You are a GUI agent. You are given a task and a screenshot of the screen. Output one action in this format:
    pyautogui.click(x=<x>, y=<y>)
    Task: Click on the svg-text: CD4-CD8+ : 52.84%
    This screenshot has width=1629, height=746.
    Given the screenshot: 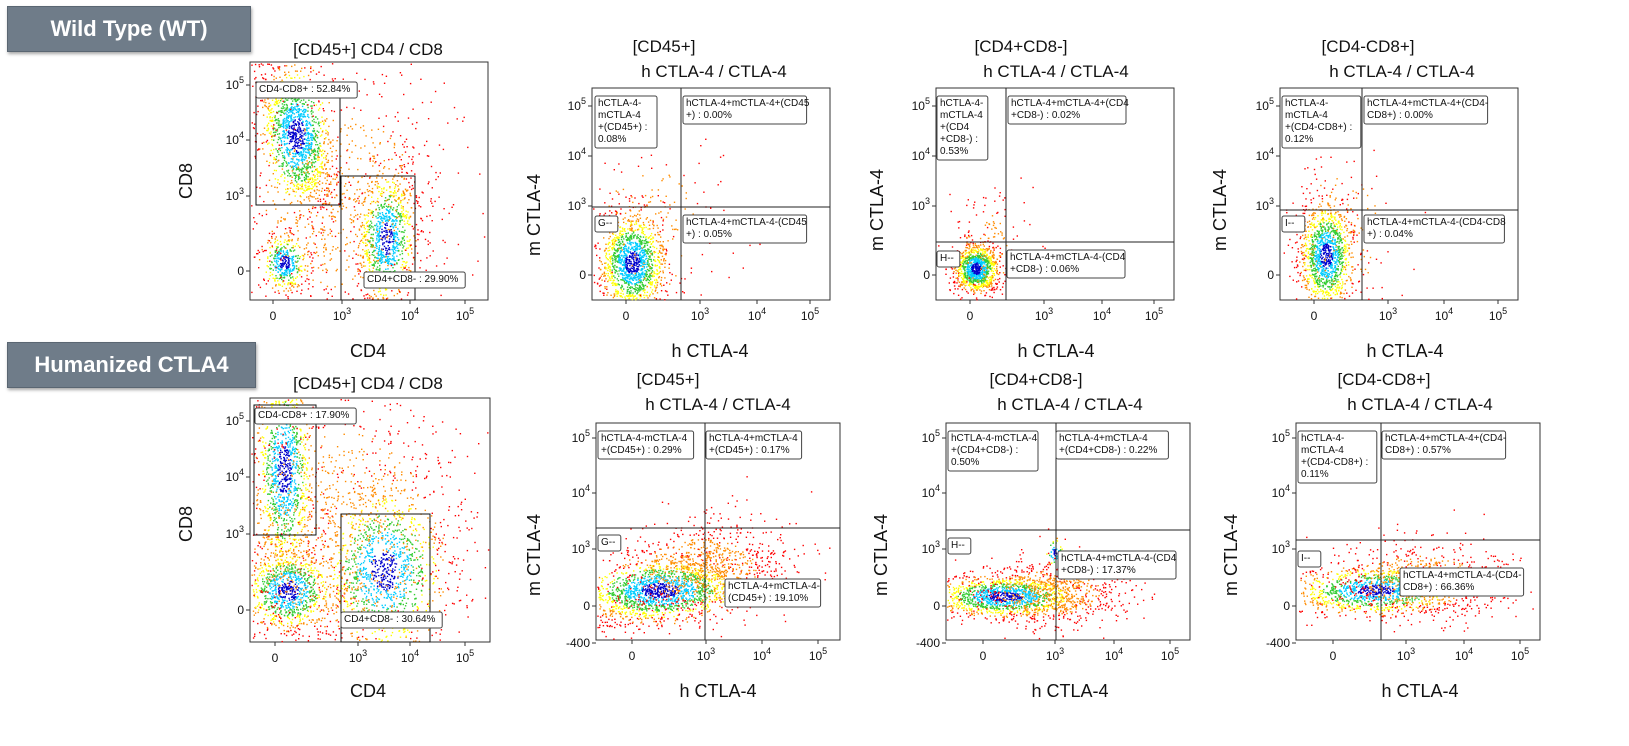 What is the action you would take?
    pyautogui.click(x=305, y=89)
    